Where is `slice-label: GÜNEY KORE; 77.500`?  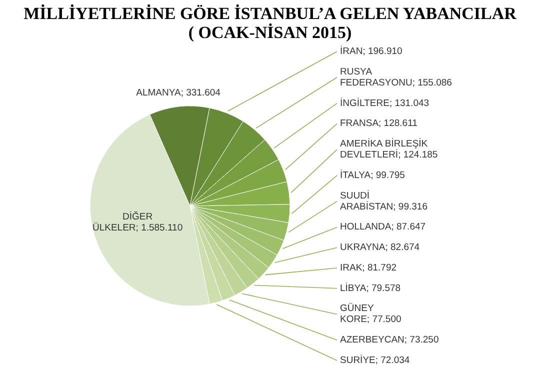
slice-label: GÜNEY KORE; 77.500 is located at coordinates (371, 314).